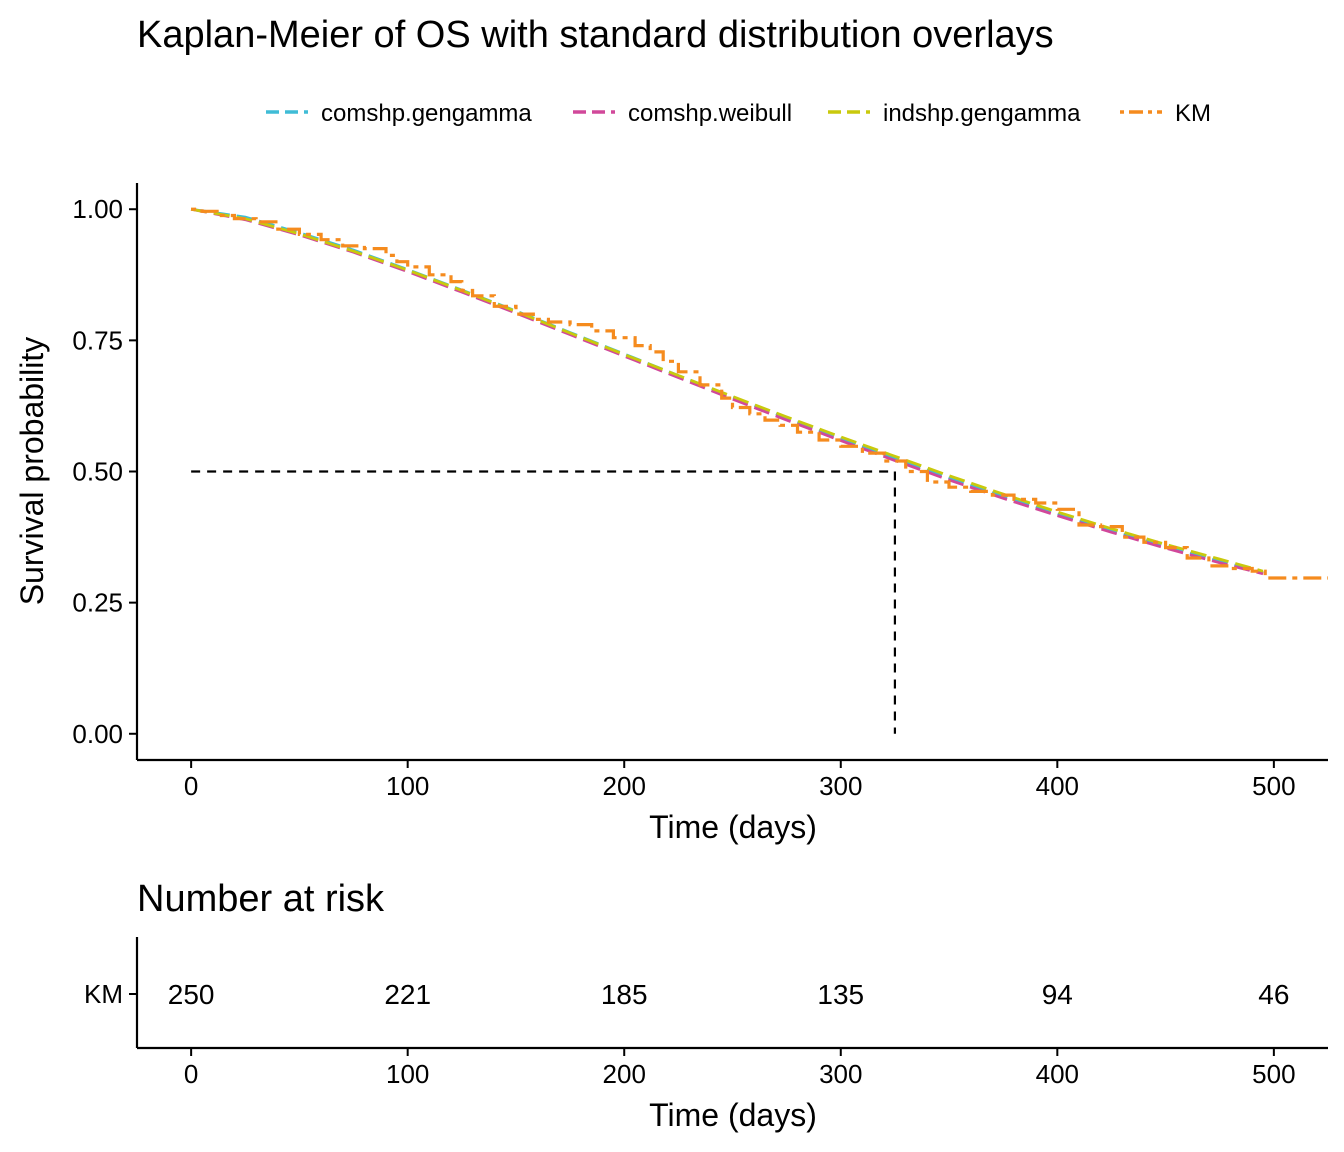 This screenshot has width=1344, height=1152. I want to click on risk-value: 250, so click(191, 994).